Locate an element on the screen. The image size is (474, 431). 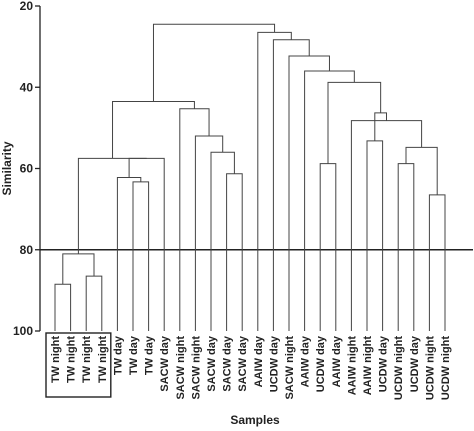
y-tick-label: 60 is located at coordinates (27, 169).